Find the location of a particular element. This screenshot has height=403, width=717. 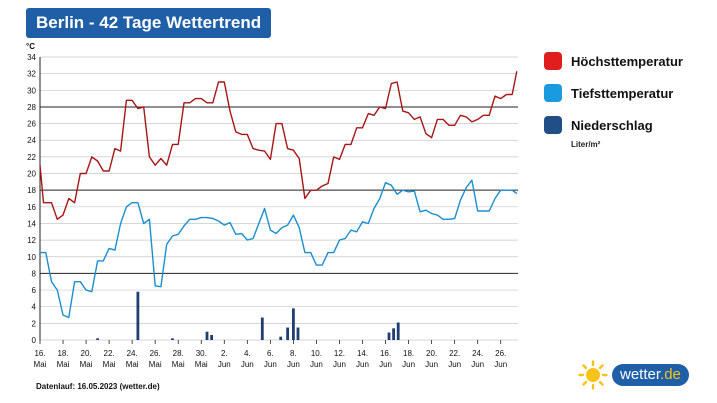

legend-label-max-temp: Höchsttemperatur is located at coordinates (627, 61).